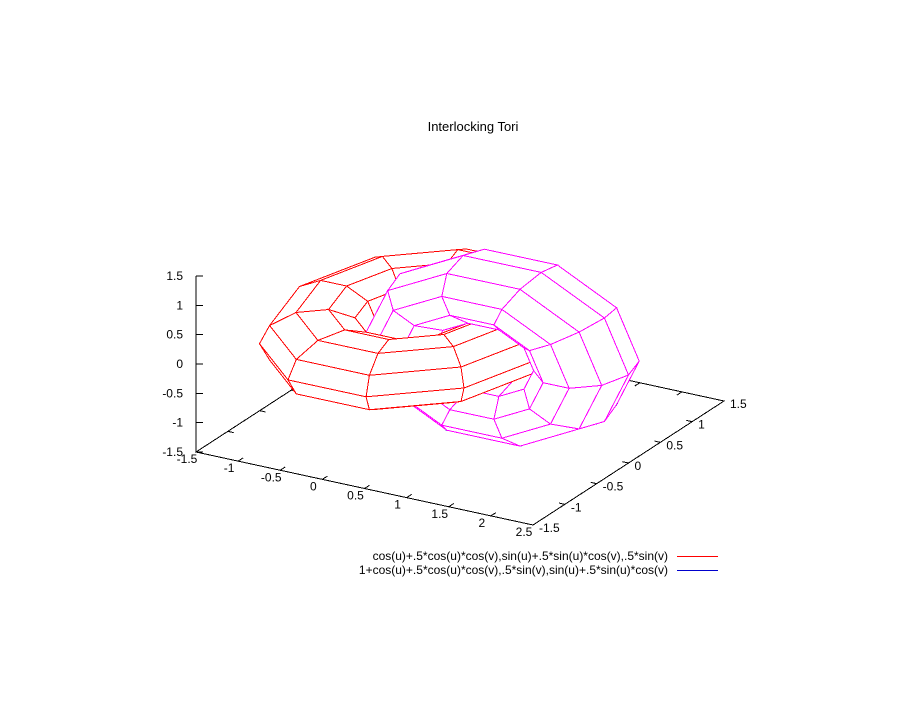  Describe the element at coordinates (229, 468) in the screenshot. I see `x-tick-label: -1` at that location.